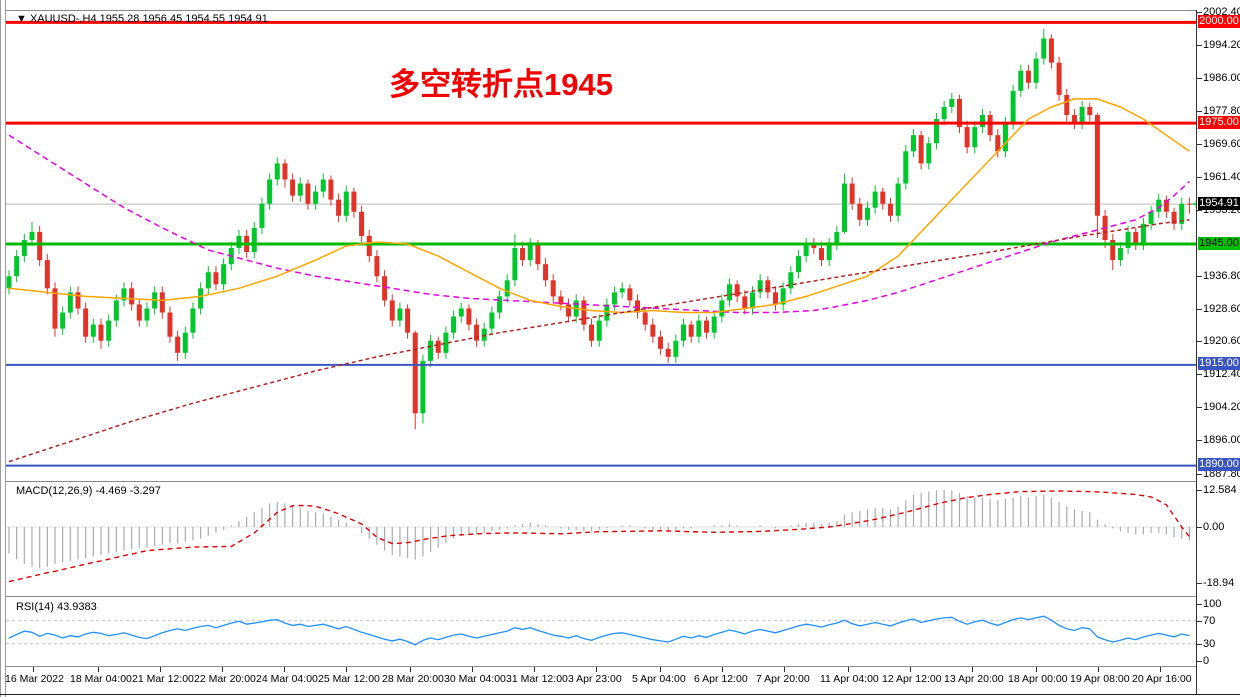  What do you see at coordinates (1219, 464) in the screenshot?
I see `price-badge: 1890.00` at bounding box center [1219, 464].